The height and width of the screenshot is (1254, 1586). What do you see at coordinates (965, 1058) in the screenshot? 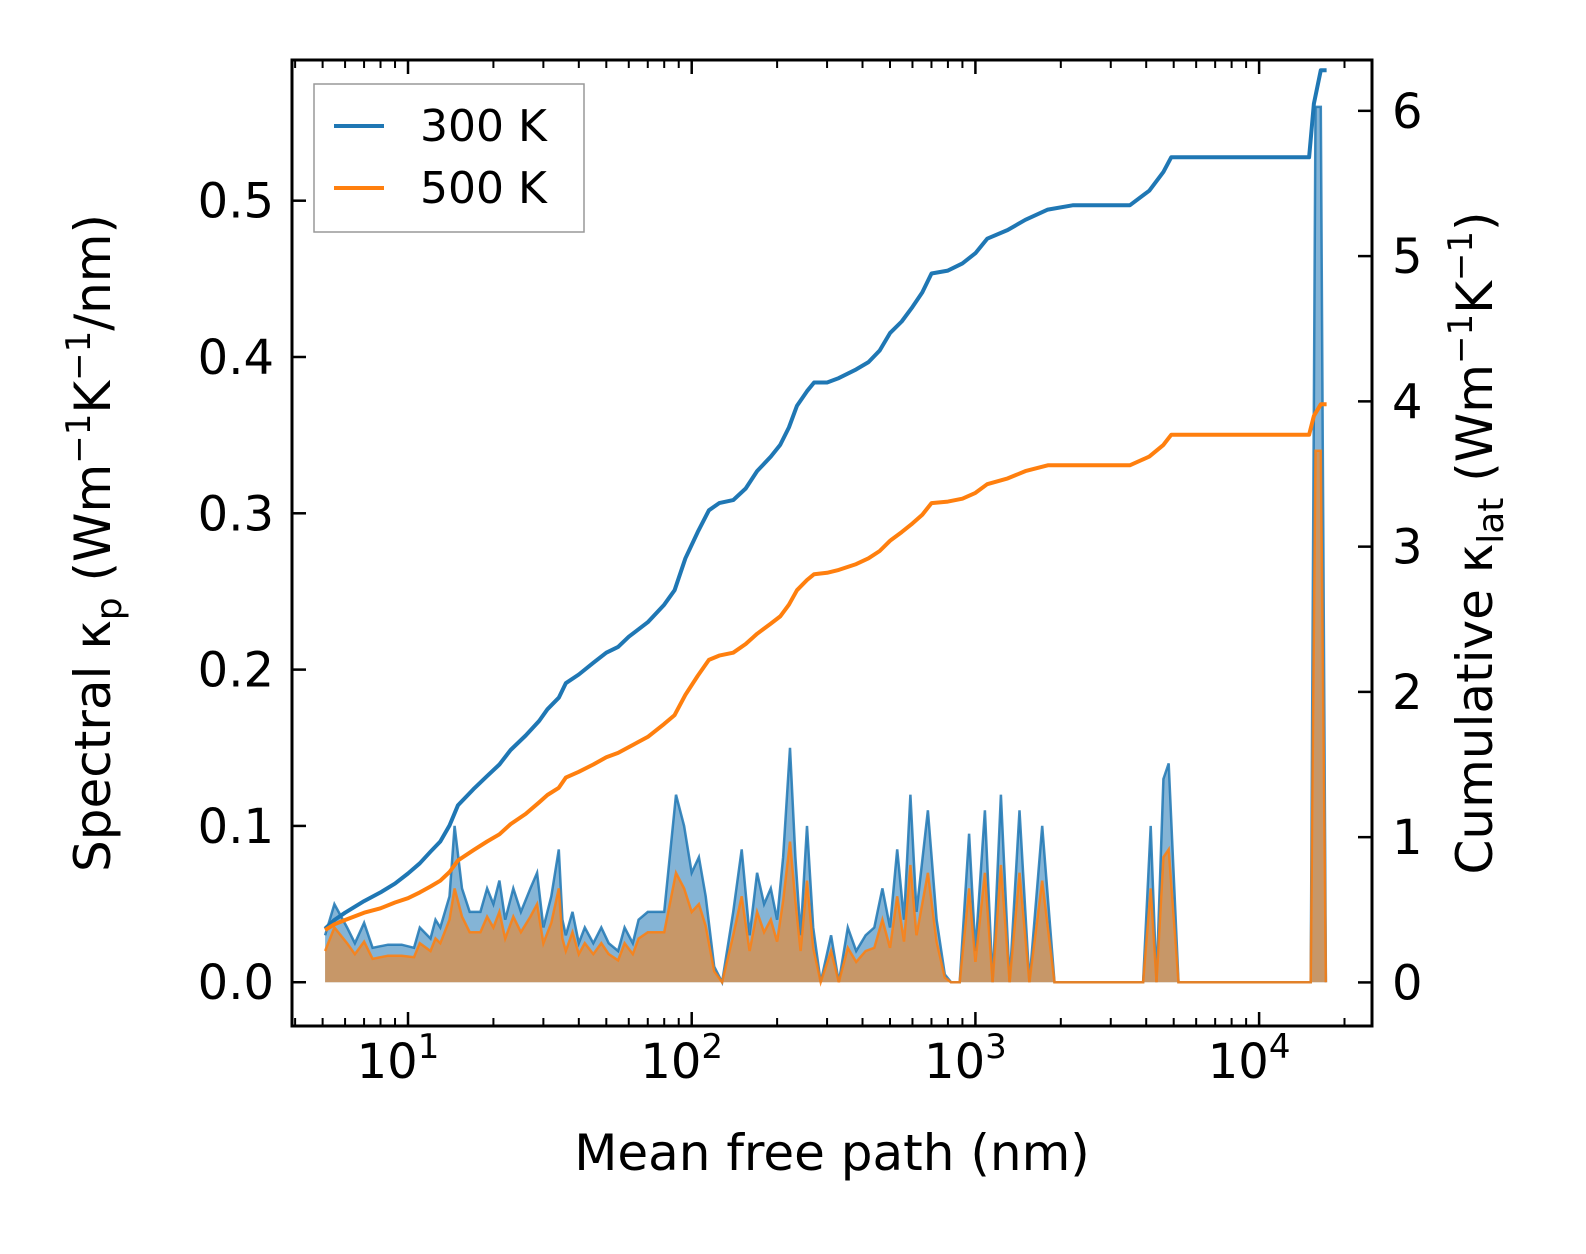
I see `x-tick-label: 10³` at bounding box center [965, 1058].